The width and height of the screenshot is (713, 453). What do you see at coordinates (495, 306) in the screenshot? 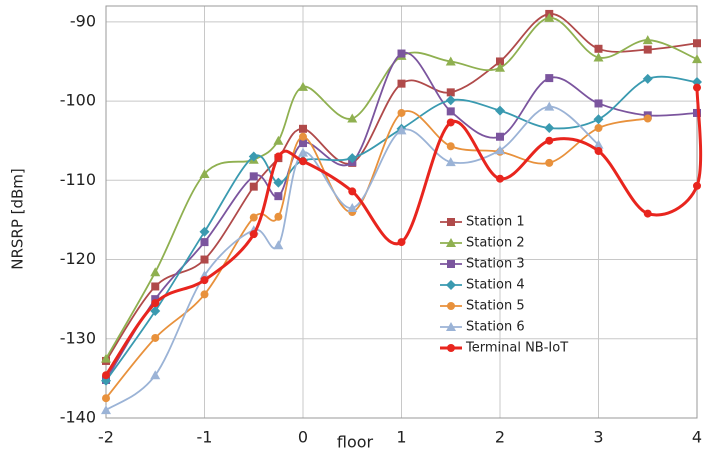
I see `legend-label: Station 5` at bounding box center [495, 306].